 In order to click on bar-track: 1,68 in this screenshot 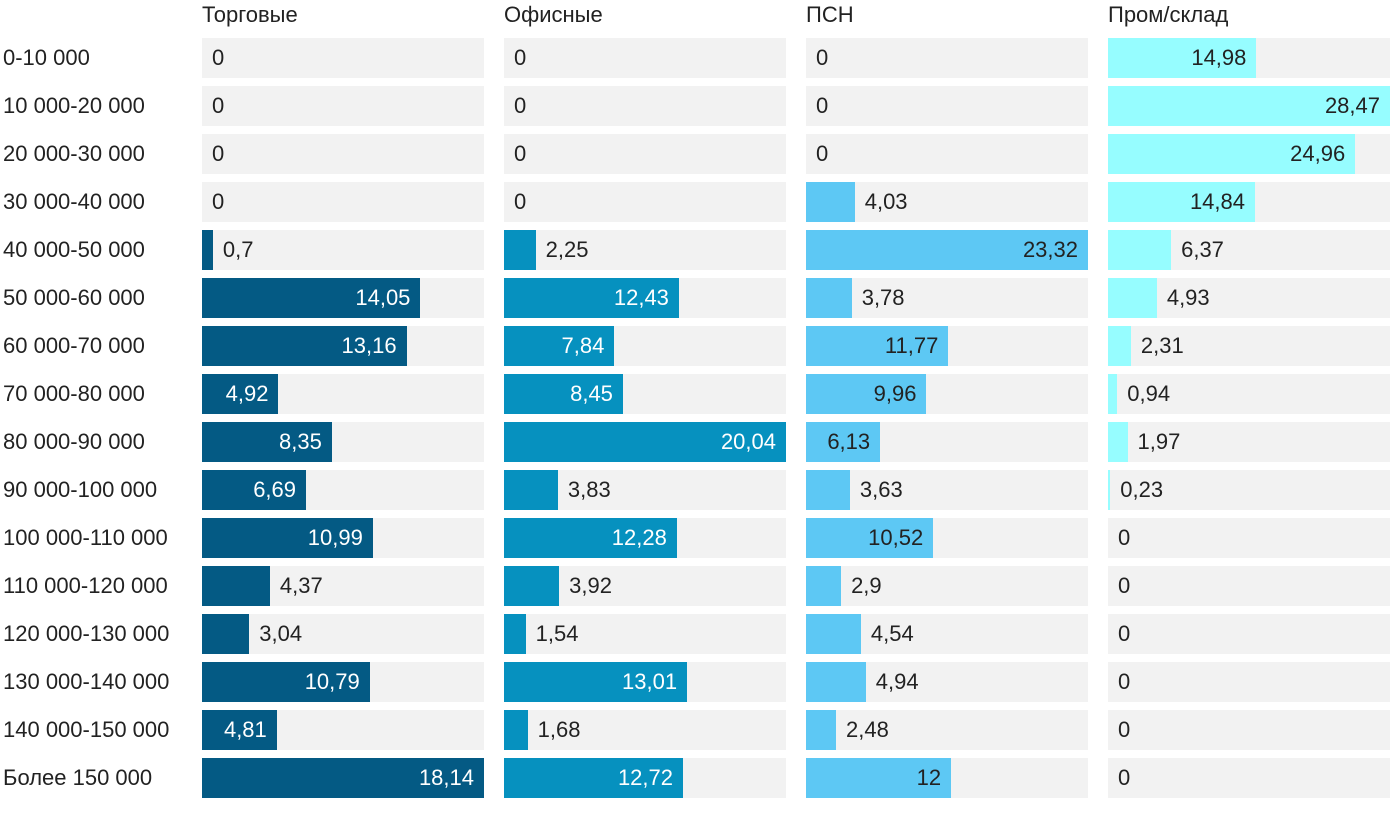, I will do `click(645, 730)`.